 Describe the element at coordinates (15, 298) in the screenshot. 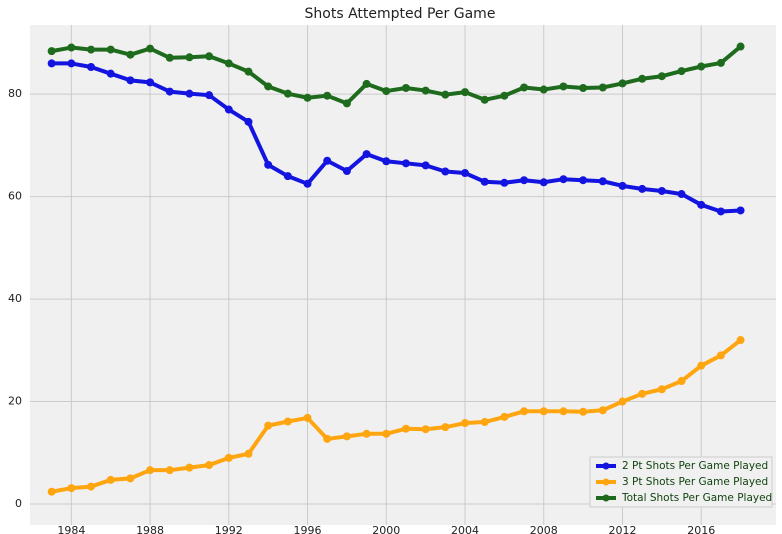

I see `y-tick-label: 40` at that location.